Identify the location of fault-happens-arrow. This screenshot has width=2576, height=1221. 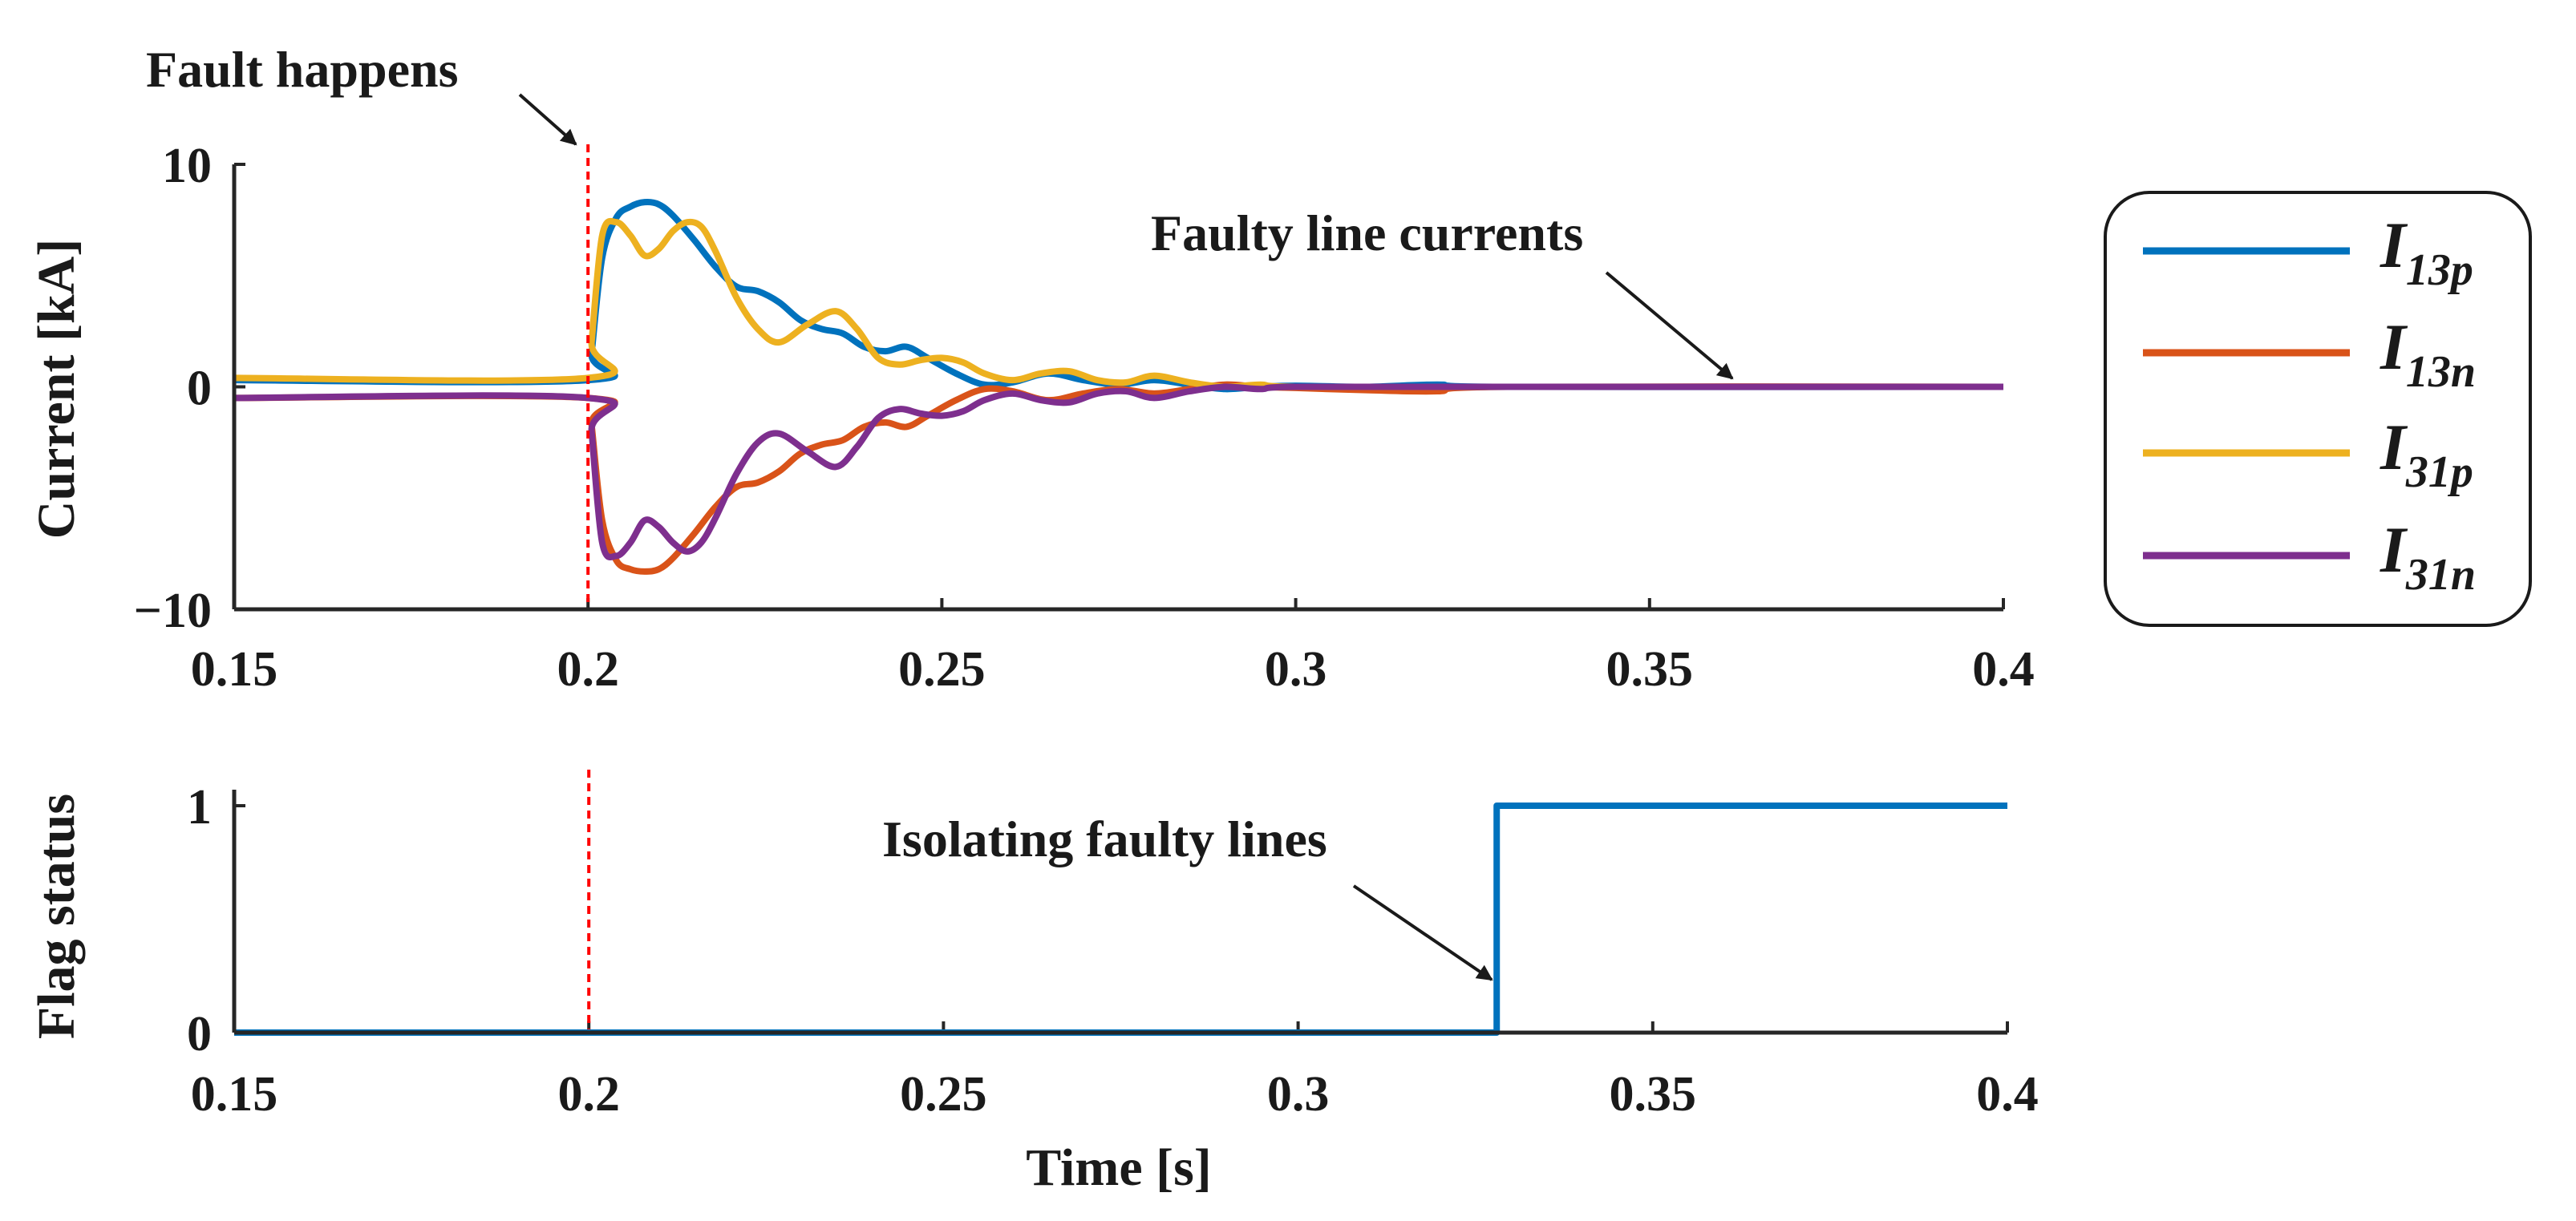
(547, 119).